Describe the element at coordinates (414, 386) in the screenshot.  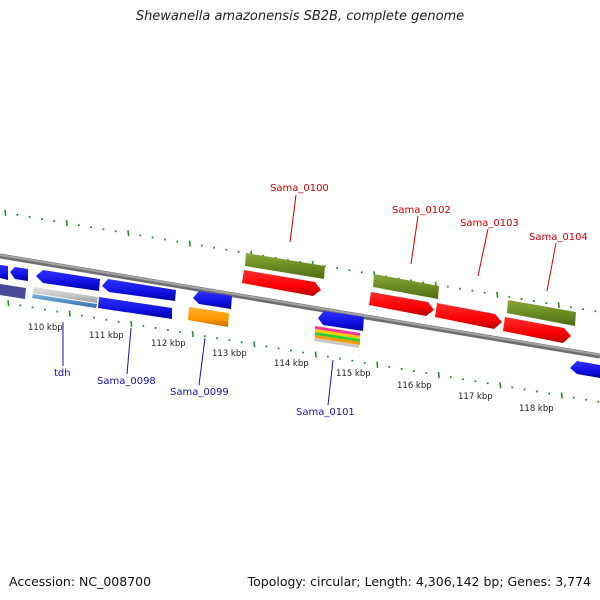
I see `tick-label: 116 kbp` at that location.